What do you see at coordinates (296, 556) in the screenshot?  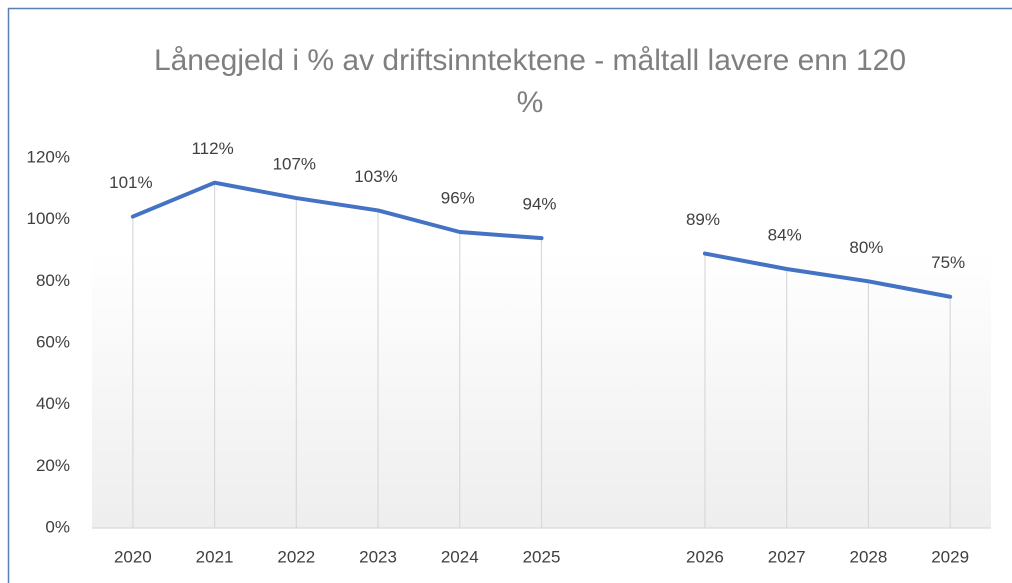 I see `x-tick-label: 2022` at bounding box center [296, 556].